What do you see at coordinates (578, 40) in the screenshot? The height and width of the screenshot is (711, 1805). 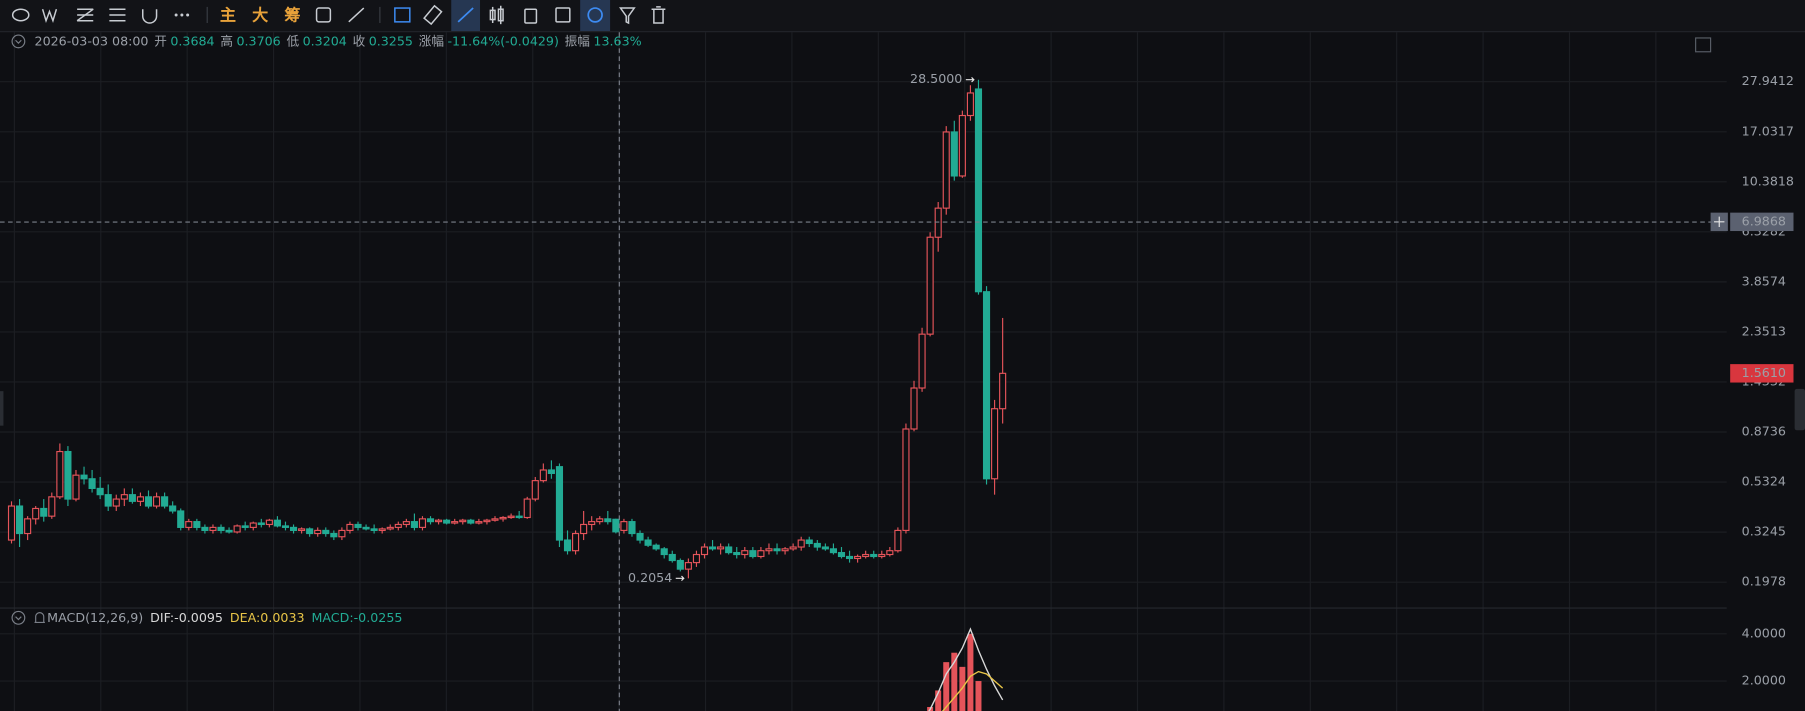 I see `label: 振幅` at bounding box center [578, 40].